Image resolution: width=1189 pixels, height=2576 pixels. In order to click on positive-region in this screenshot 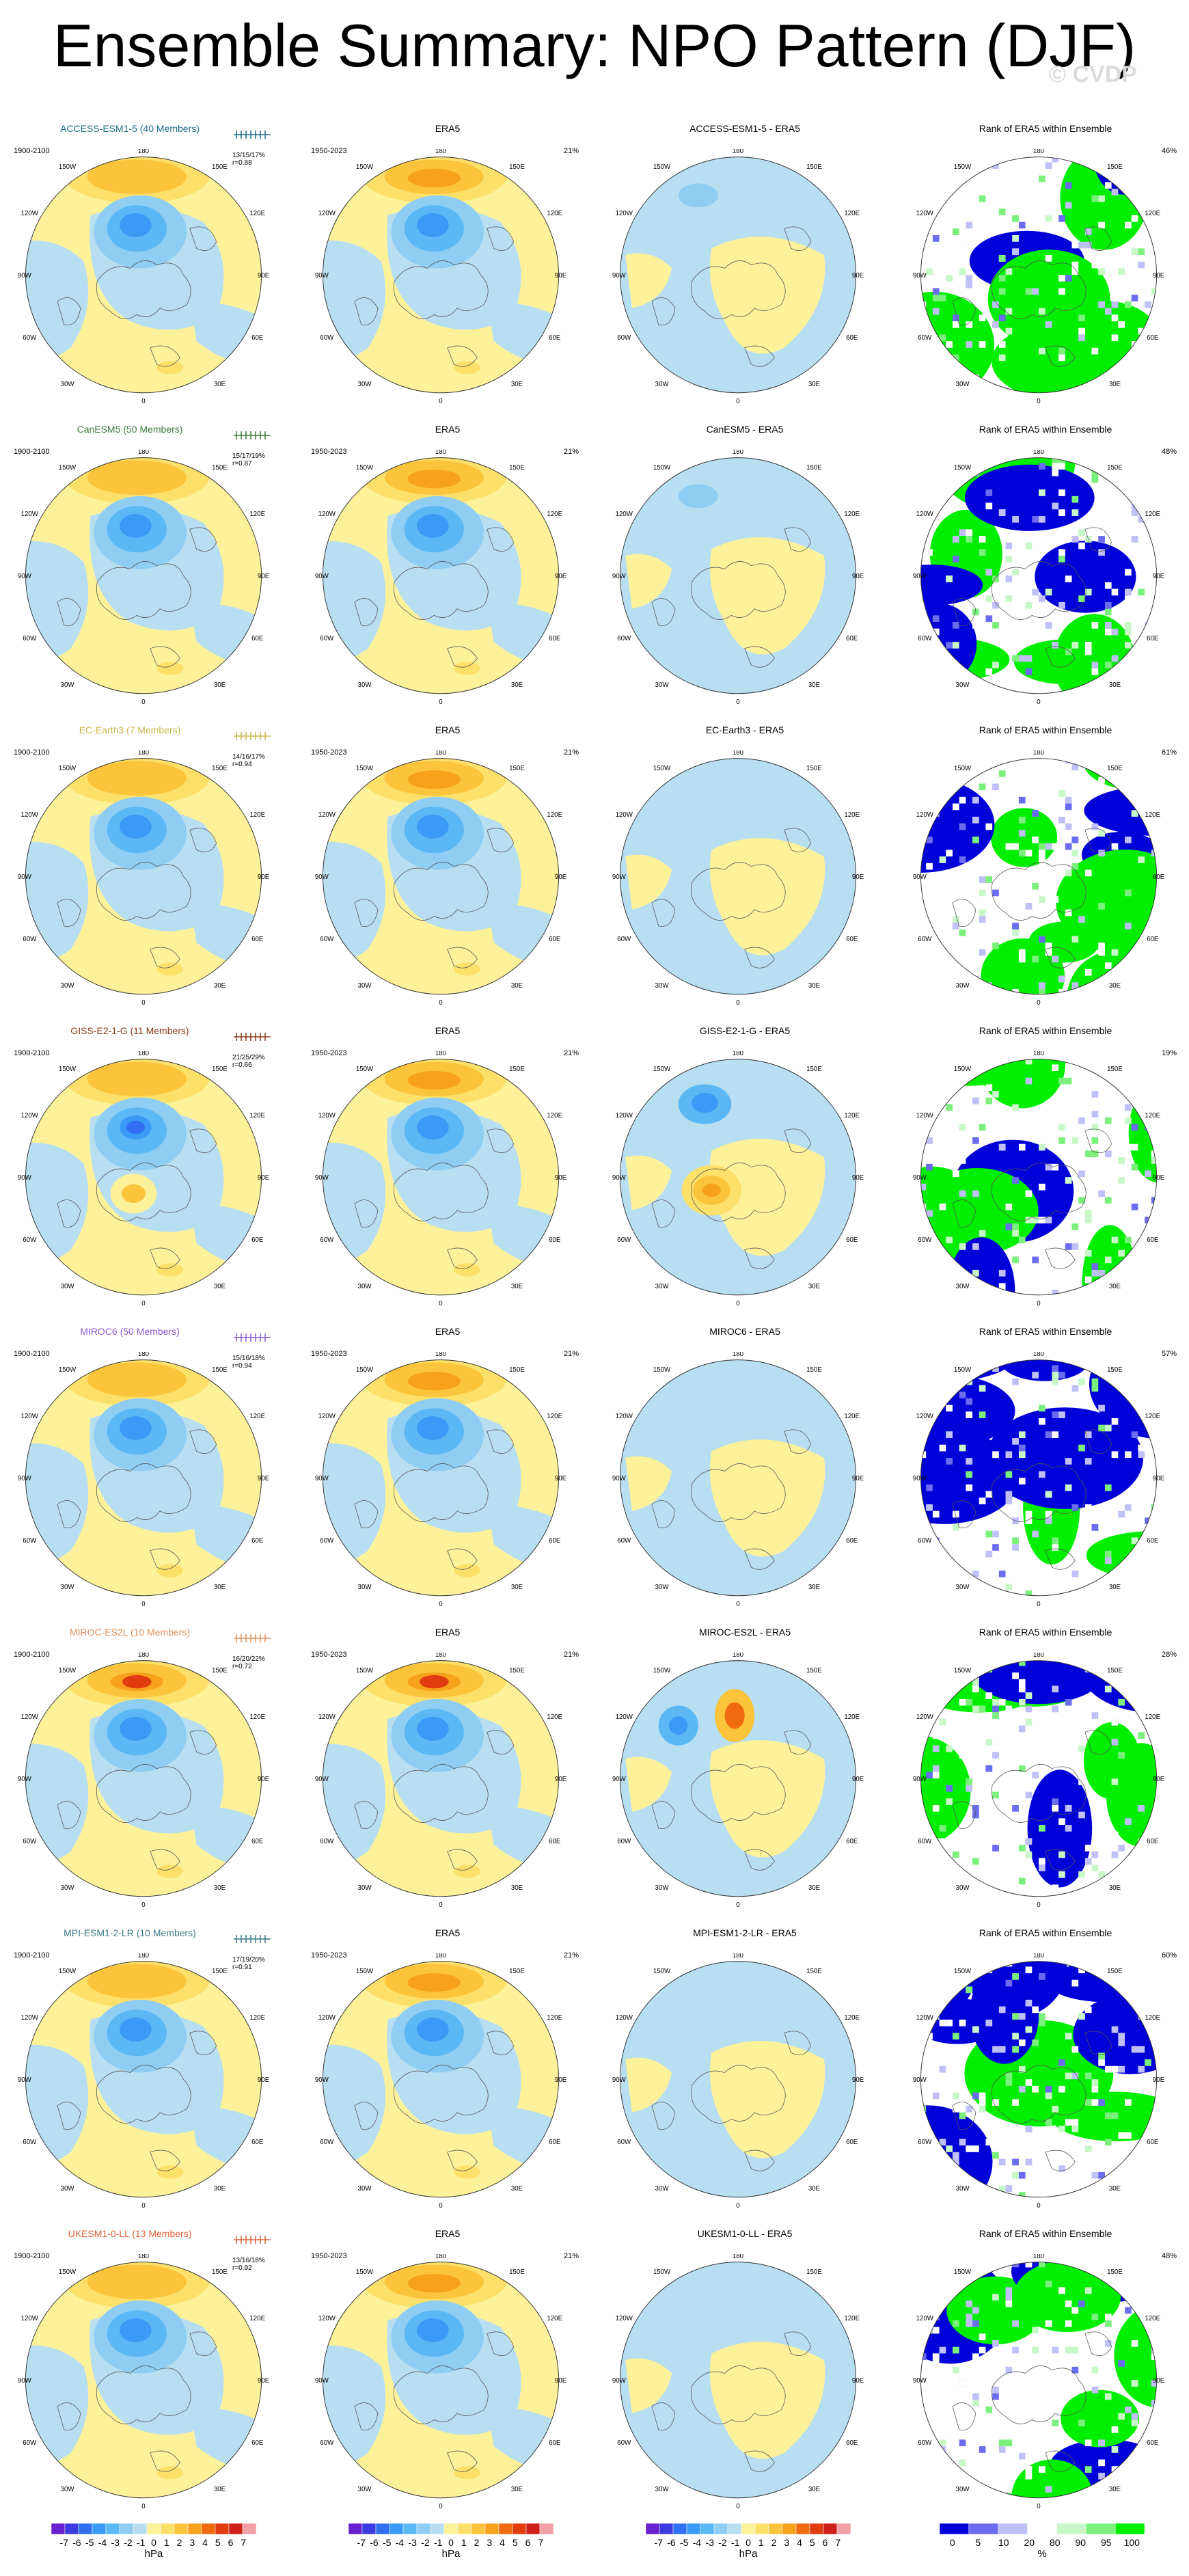, I will do `click(648, 1182)`.